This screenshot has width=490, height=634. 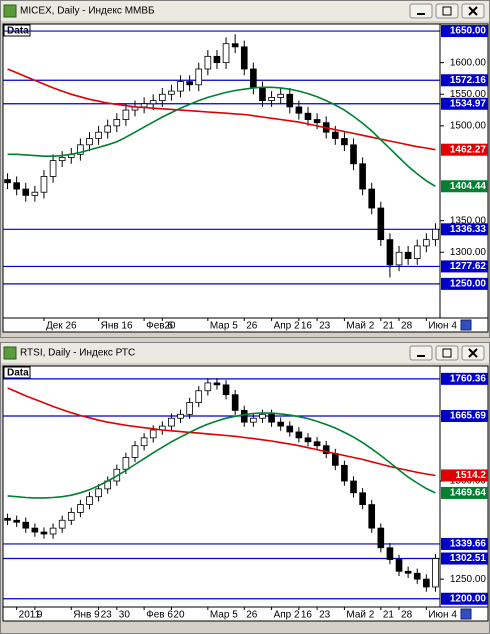 What do you see at coordinates (473, 353) in the screenshot?
I see `button-glyph` at bounding box center [473, 353].